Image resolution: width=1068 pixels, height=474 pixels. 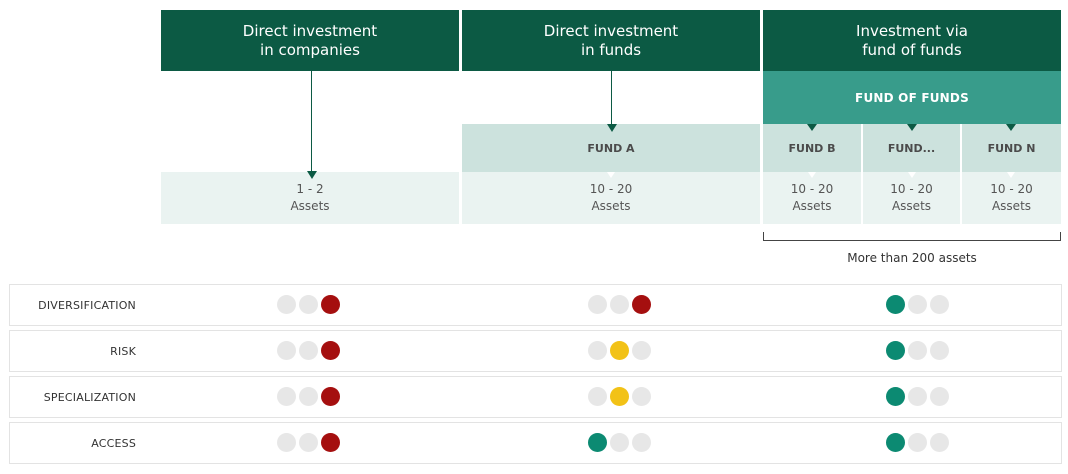 I want to click on asset-box-companies: 1 - 2 Assets, so click(x=310, y=198).